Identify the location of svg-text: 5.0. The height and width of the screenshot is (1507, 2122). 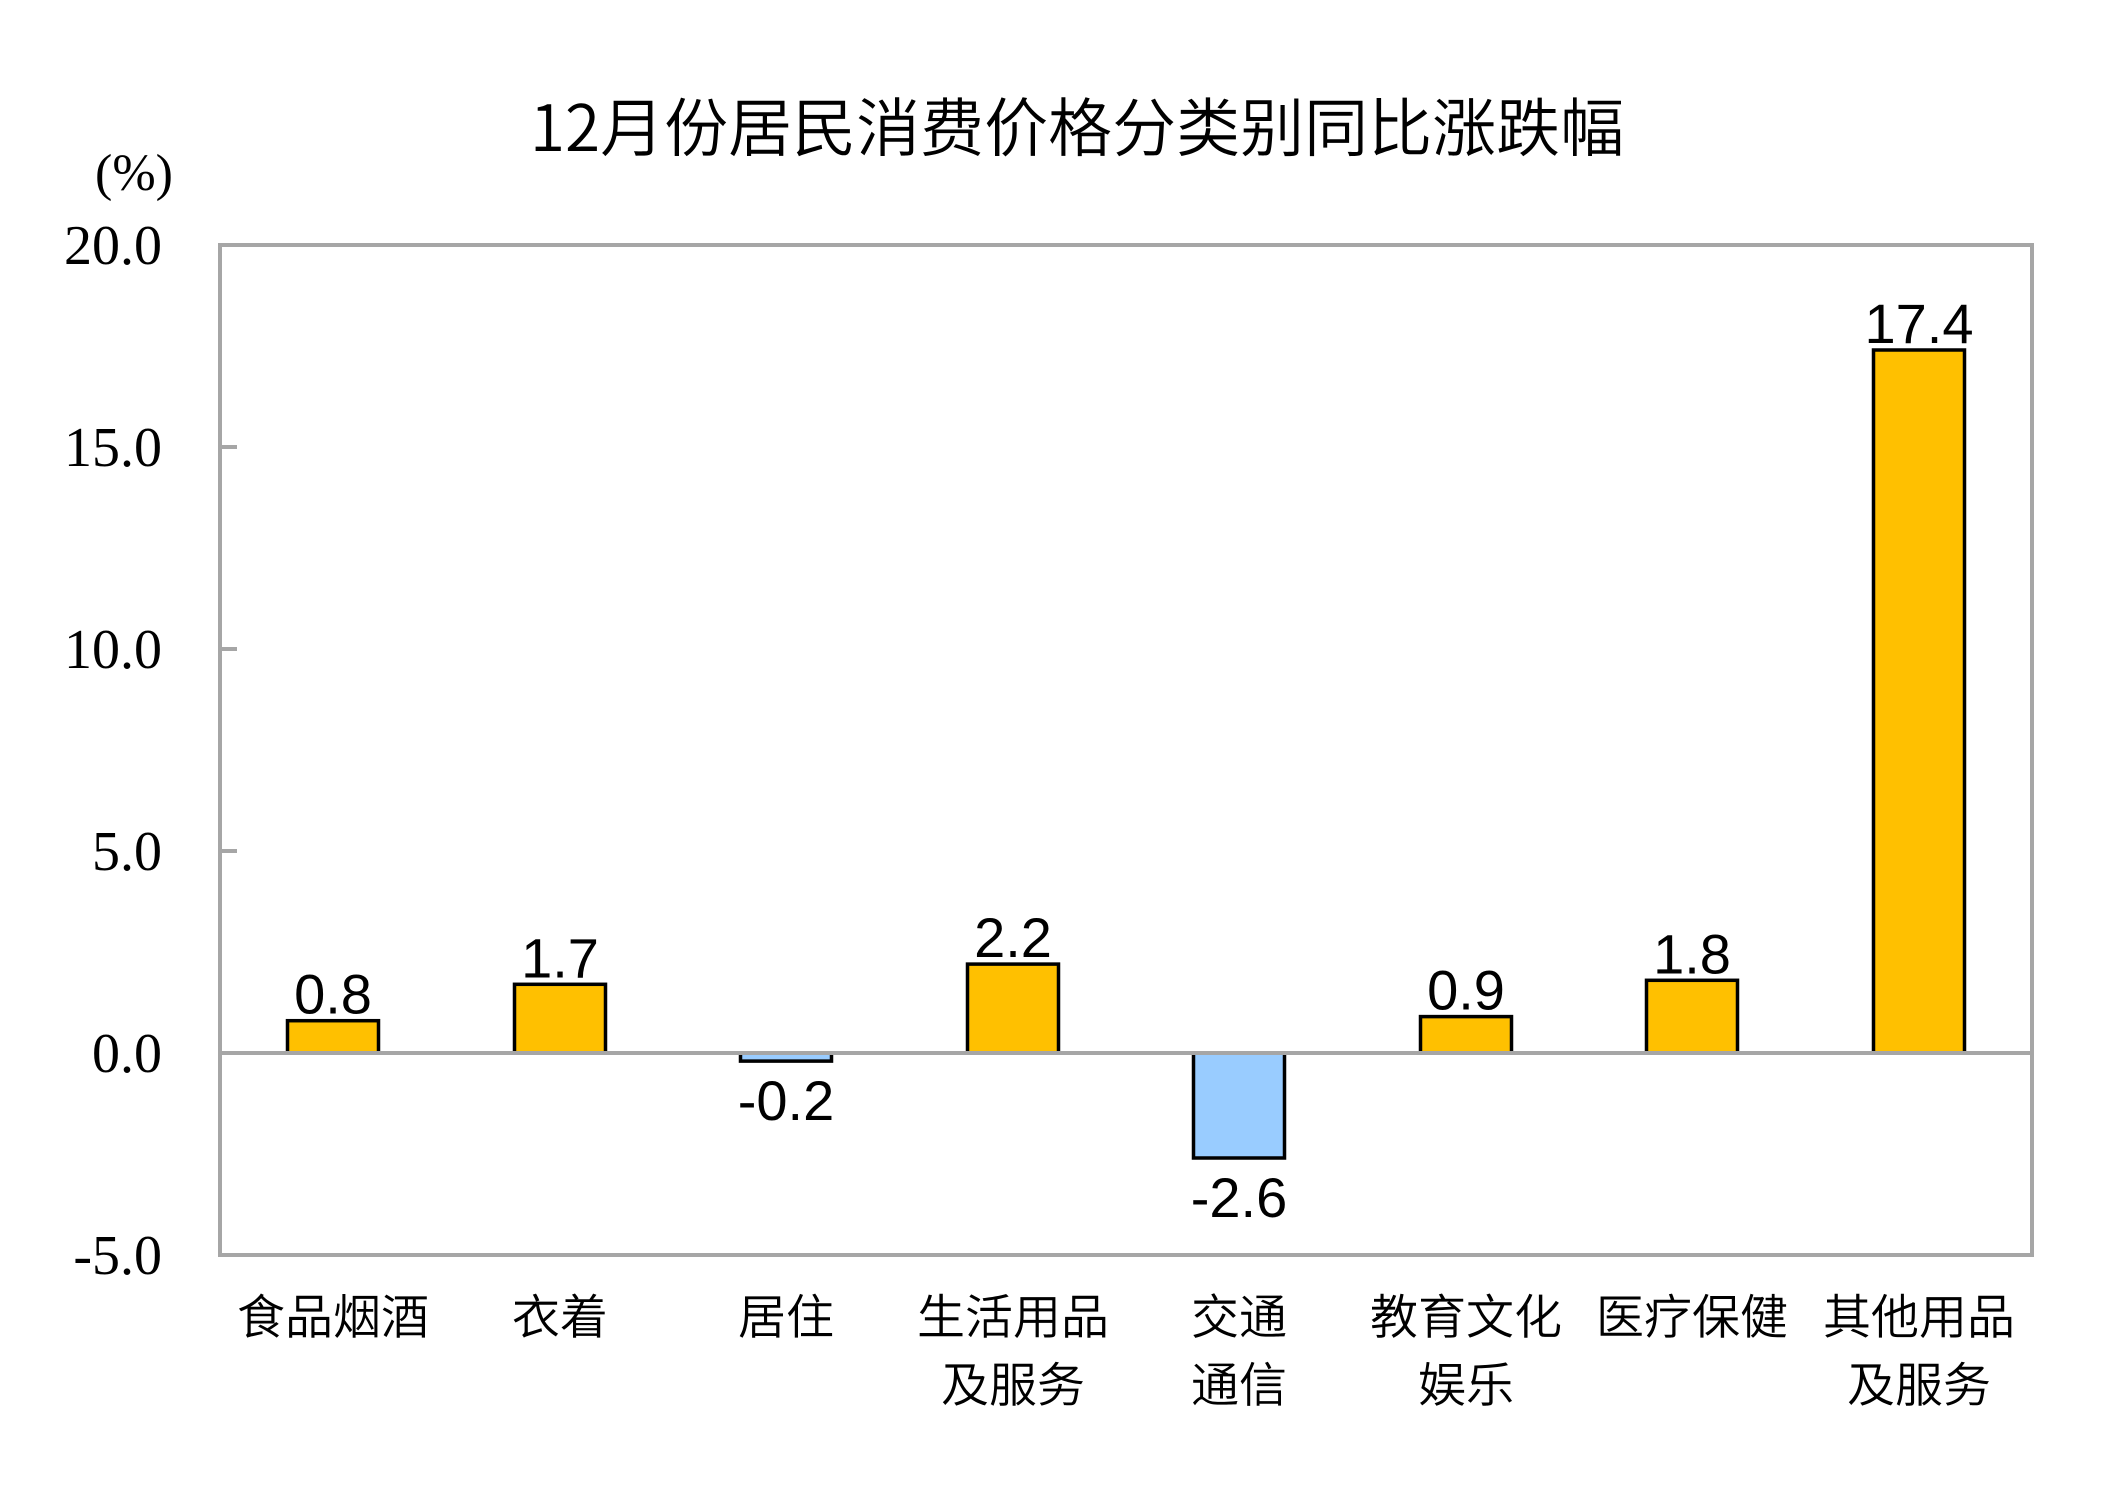
(127, 852).